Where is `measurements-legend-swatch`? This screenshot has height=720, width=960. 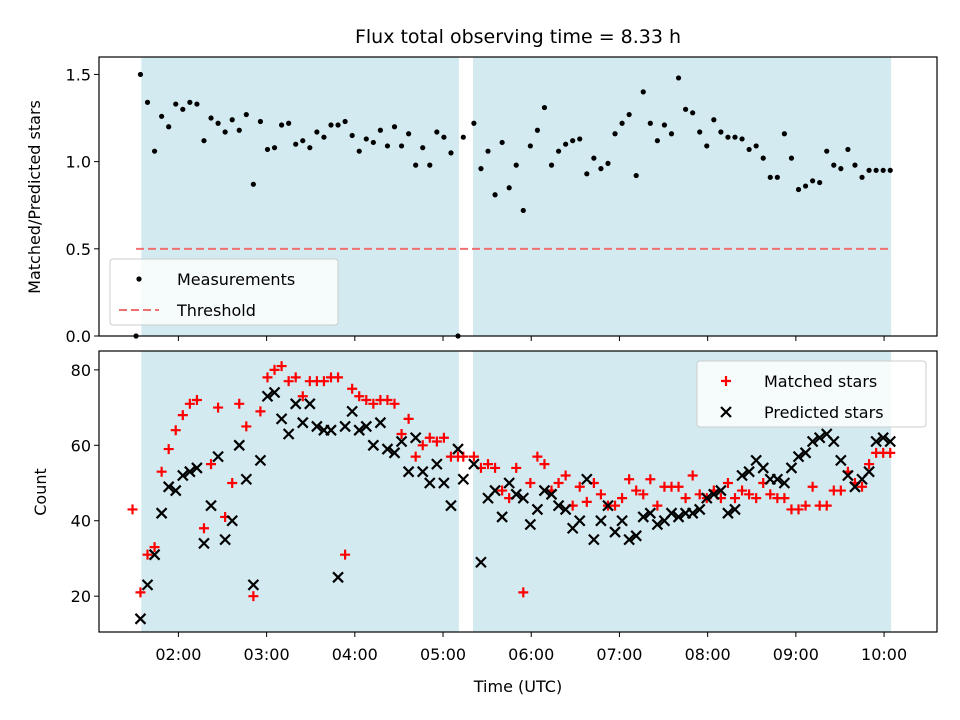
measurements-legend-swatch is located at coordinates (139, 279).